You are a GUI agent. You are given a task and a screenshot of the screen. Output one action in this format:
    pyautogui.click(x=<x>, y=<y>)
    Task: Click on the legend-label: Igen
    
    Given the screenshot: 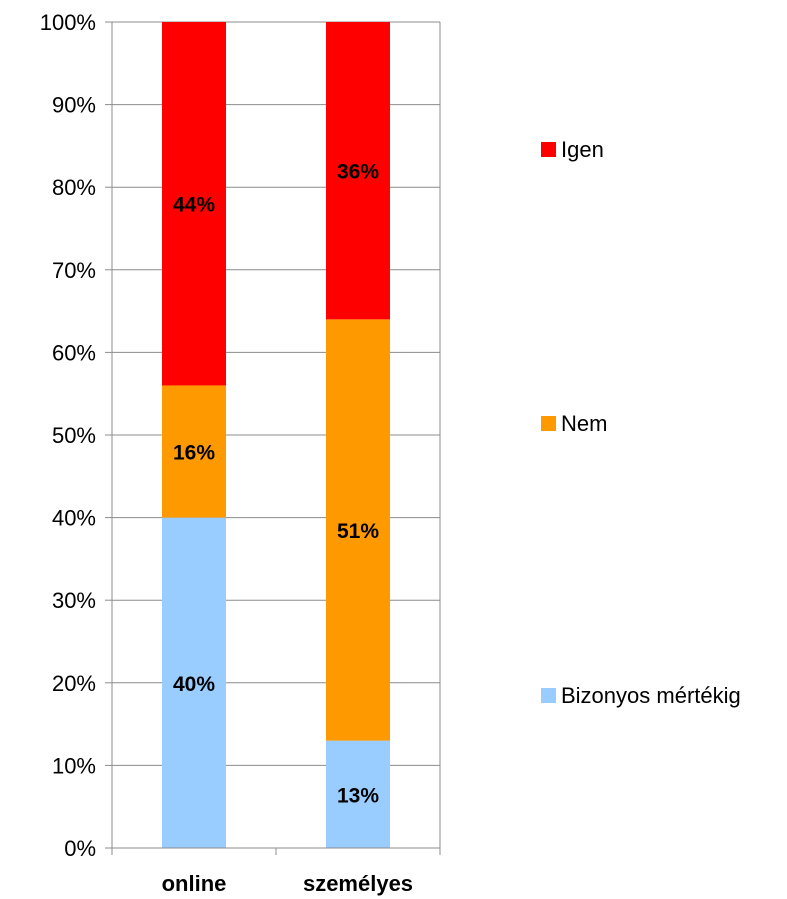 What is the action you would take?
    pyautogui.click(x=582, y=149)
    